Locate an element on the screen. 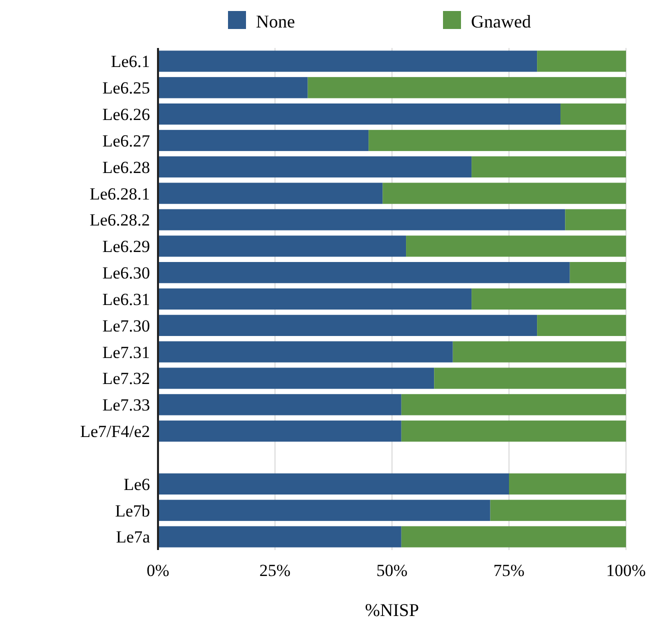  y-tick-label: Le7/F4/e2 is located at coordinates (115, 432).